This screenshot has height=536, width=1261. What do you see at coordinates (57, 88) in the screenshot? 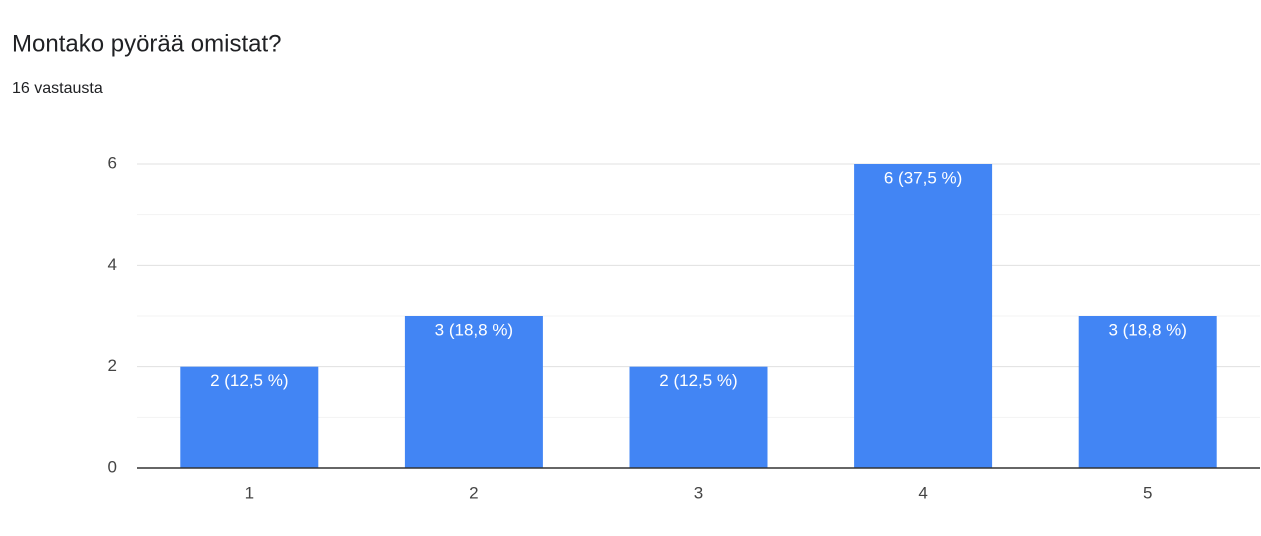
I see `subtitle: 16 vastausta` at bounding box center [57, 88].